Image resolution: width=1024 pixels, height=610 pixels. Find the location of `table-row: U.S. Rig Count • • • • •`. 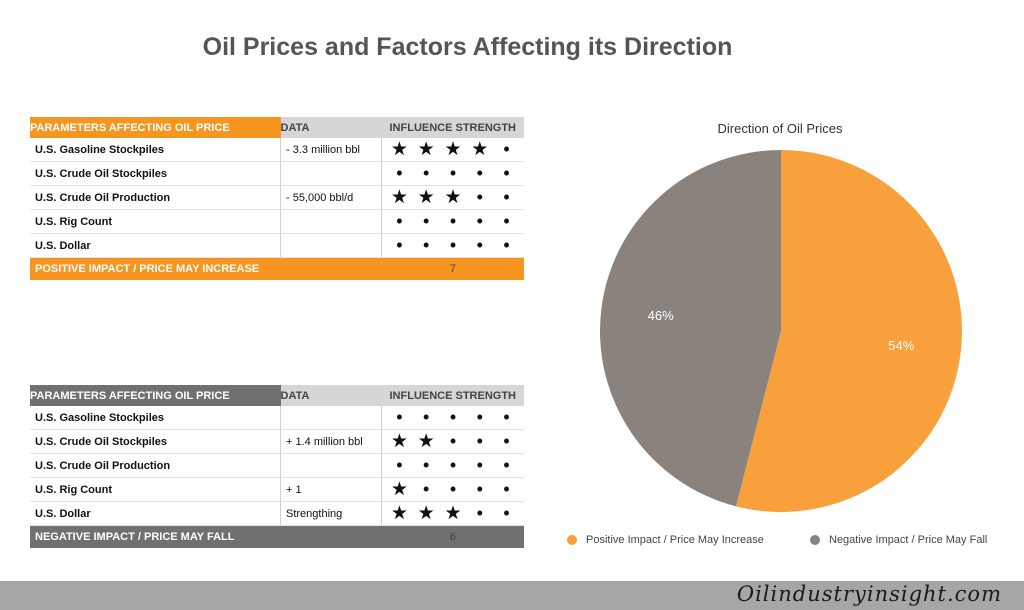

table-row: U.S. Rig Count • • • • • is located at coordinates (277, 221).